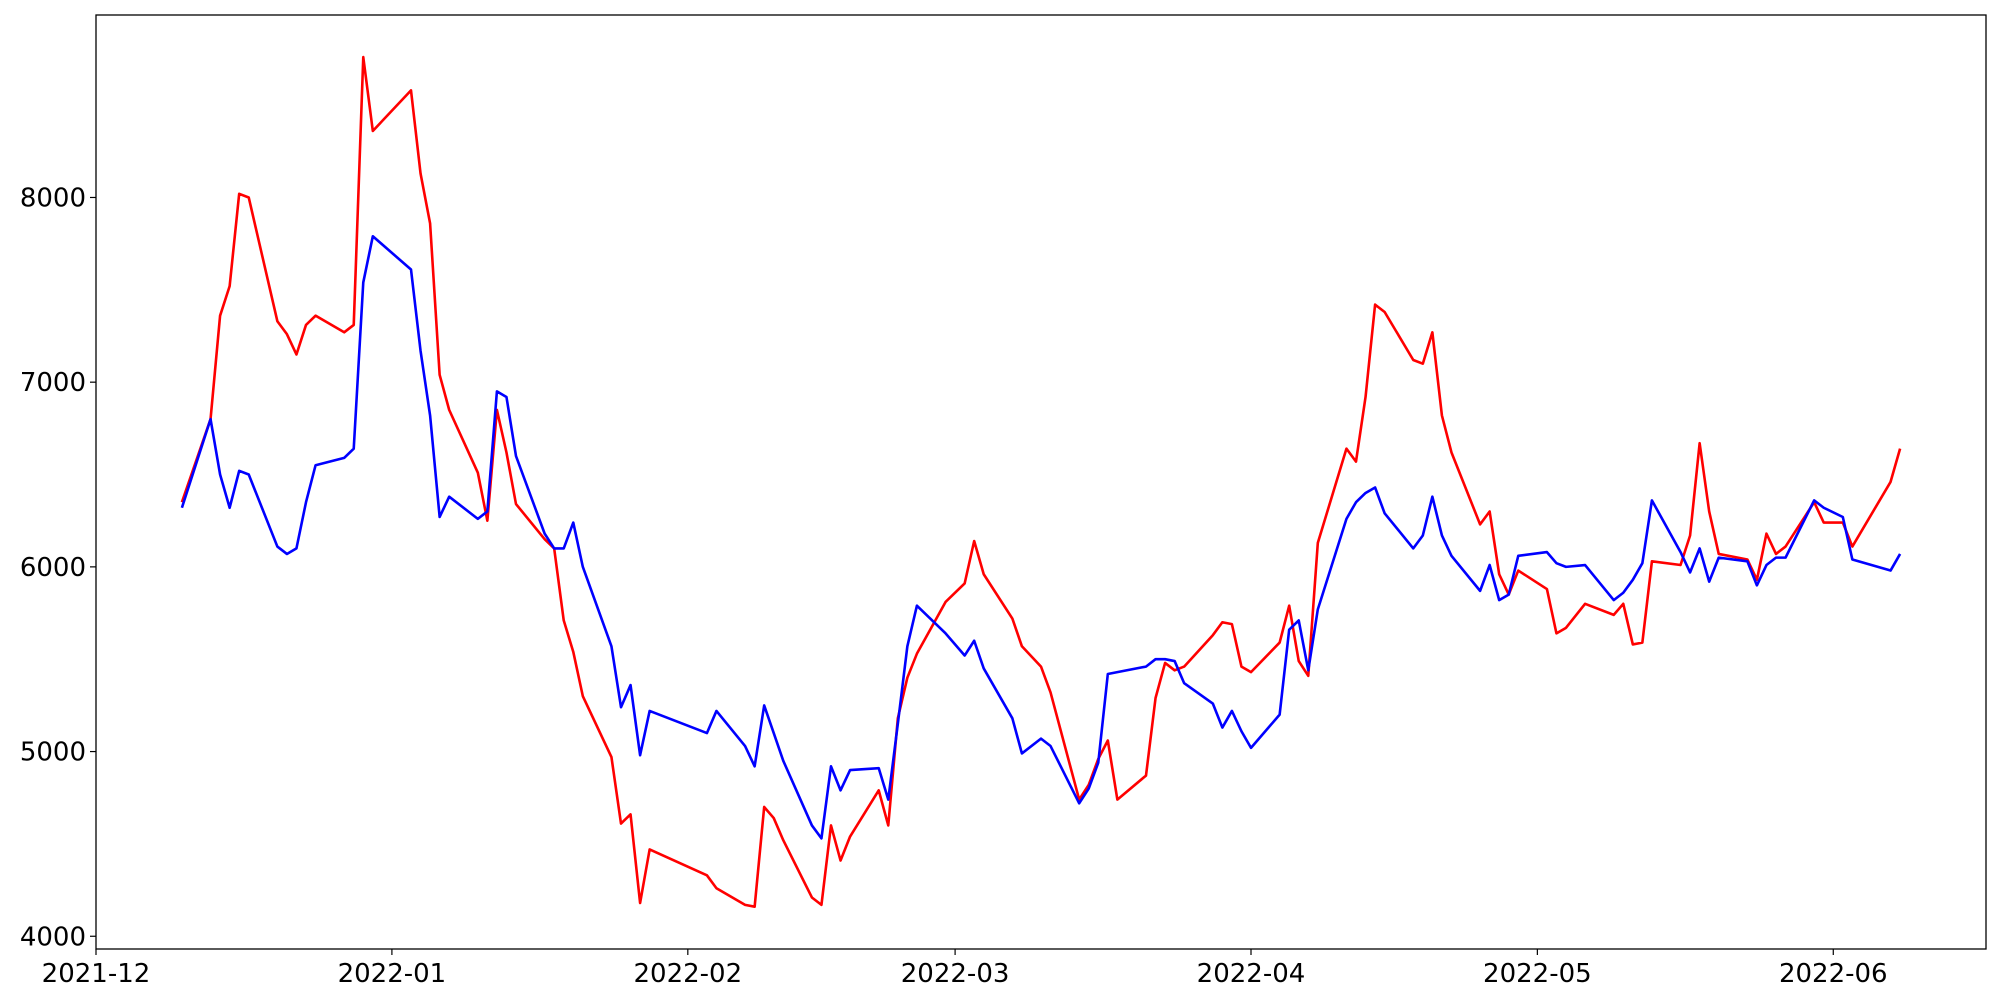 The height and width of the screenshot is (1000, 2000). Describe the element at coordinates (1537, 974) in the screenshot. I see `x-tick-label: 2022-05` at that location.